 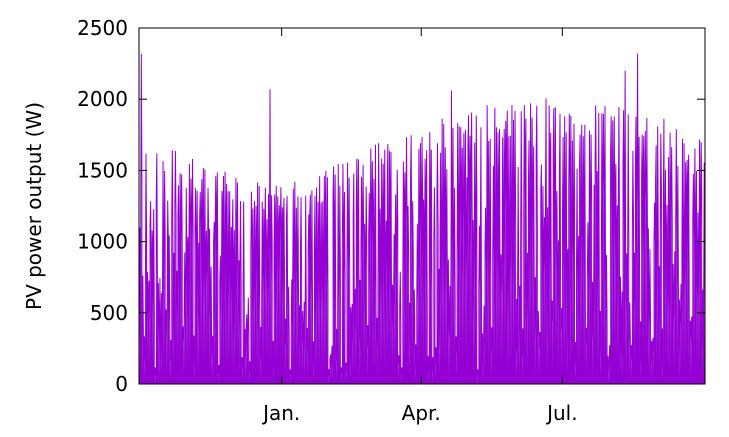 I want to click on x-tick-label: Apr., so click(x=421, y=413).